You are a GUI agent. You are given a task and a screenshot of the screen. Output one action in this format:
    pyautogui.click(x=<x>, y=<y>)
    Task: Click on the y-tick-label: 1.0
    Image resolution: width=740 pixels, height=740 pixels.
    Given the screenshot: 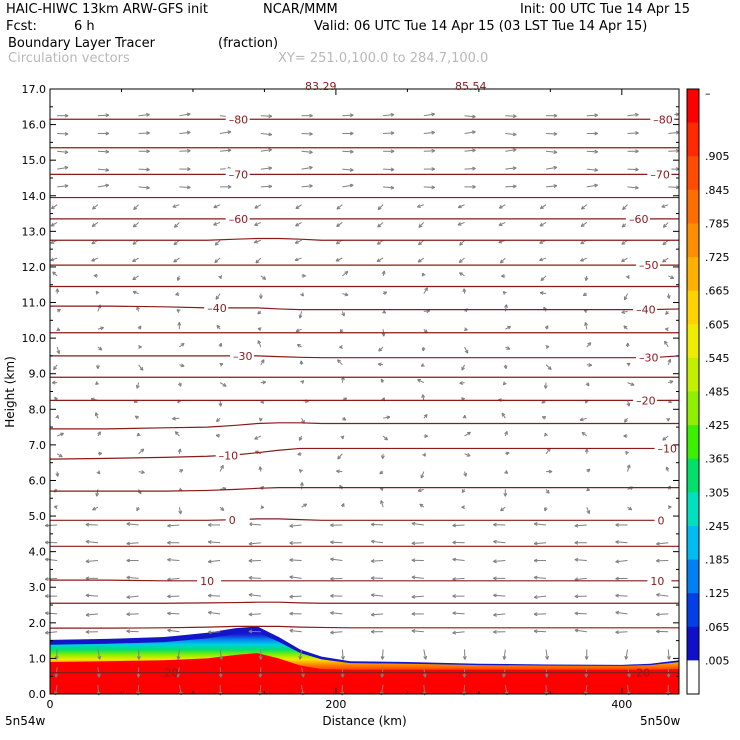 What is the action you would take?
    pyautogui.click(x=38, y=658)
    